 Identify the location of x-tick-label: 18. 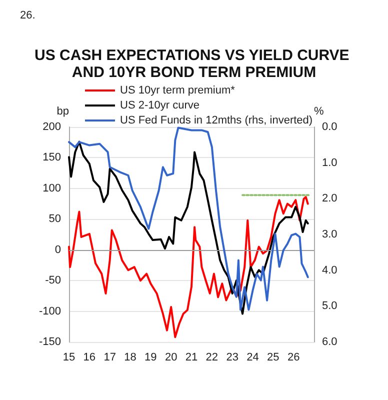
(130, 358).